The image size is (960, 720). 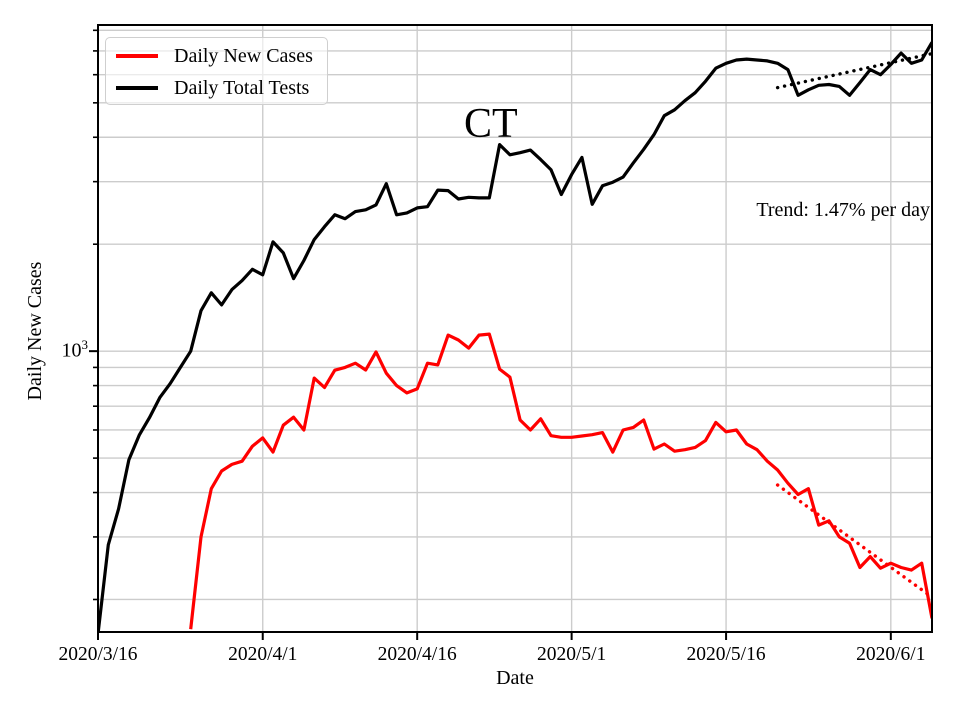 I want to click on x-tick-label: 2020/5/16, so click(x=726, y=654).